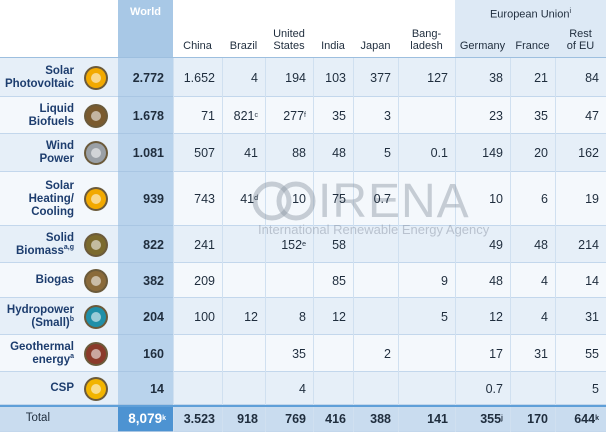  I want to click on total-cell: 388, so click(380, 418).